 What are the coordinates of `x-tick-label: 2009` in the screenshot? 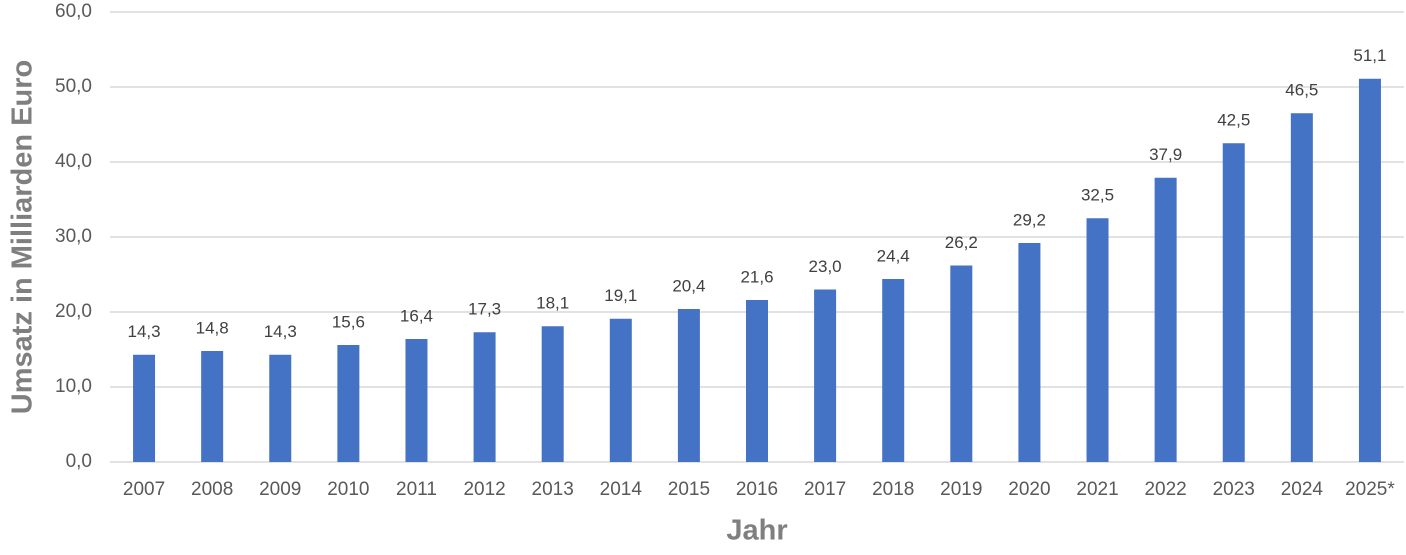 It's located at (280, 489).